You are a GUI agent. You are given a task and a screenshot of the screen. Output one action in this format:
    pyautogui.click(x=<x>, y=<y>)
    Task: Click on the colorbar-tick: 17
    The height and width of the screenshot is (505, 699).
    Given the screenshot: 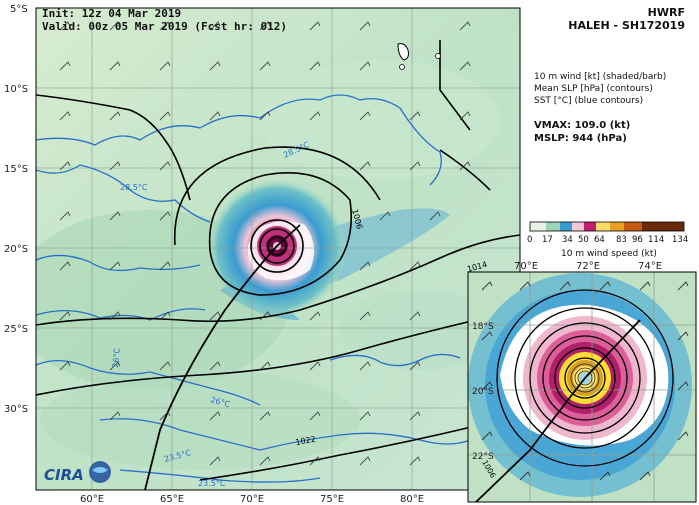 What is the action you would take?
    pyautogui.click(x=547, y=240)
    